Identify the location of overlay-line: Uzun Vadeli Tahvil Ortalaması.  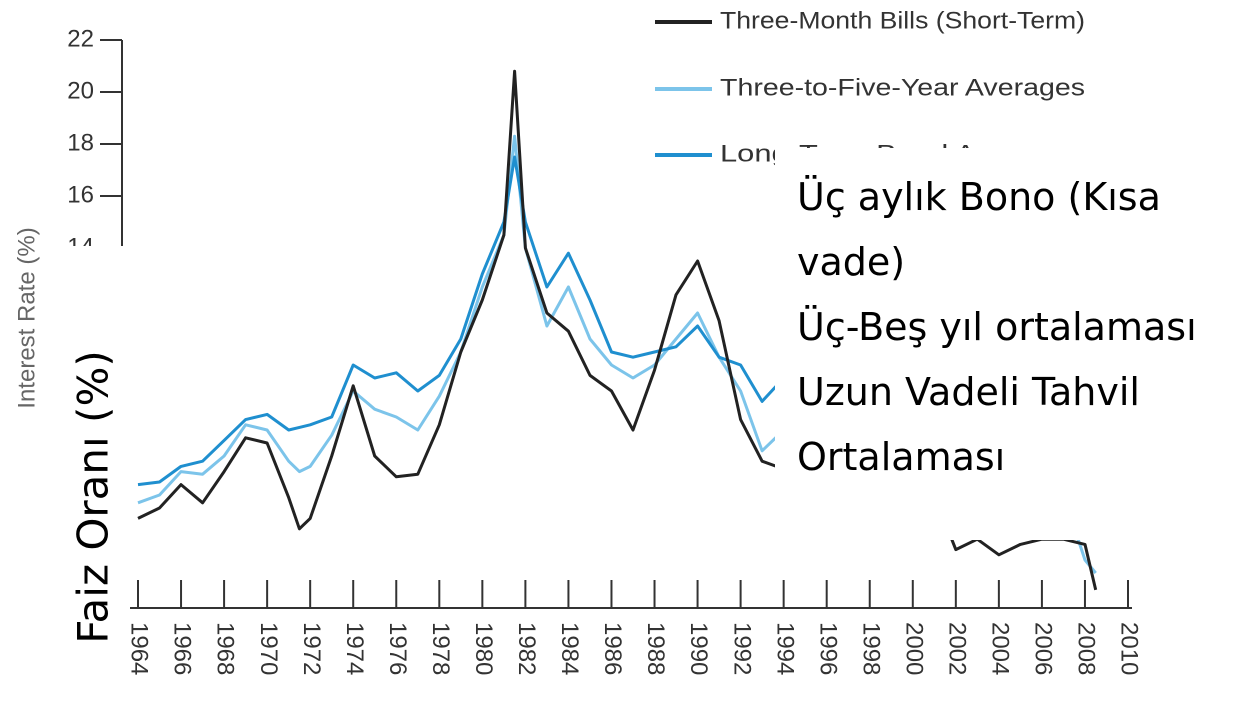
(968, 424).